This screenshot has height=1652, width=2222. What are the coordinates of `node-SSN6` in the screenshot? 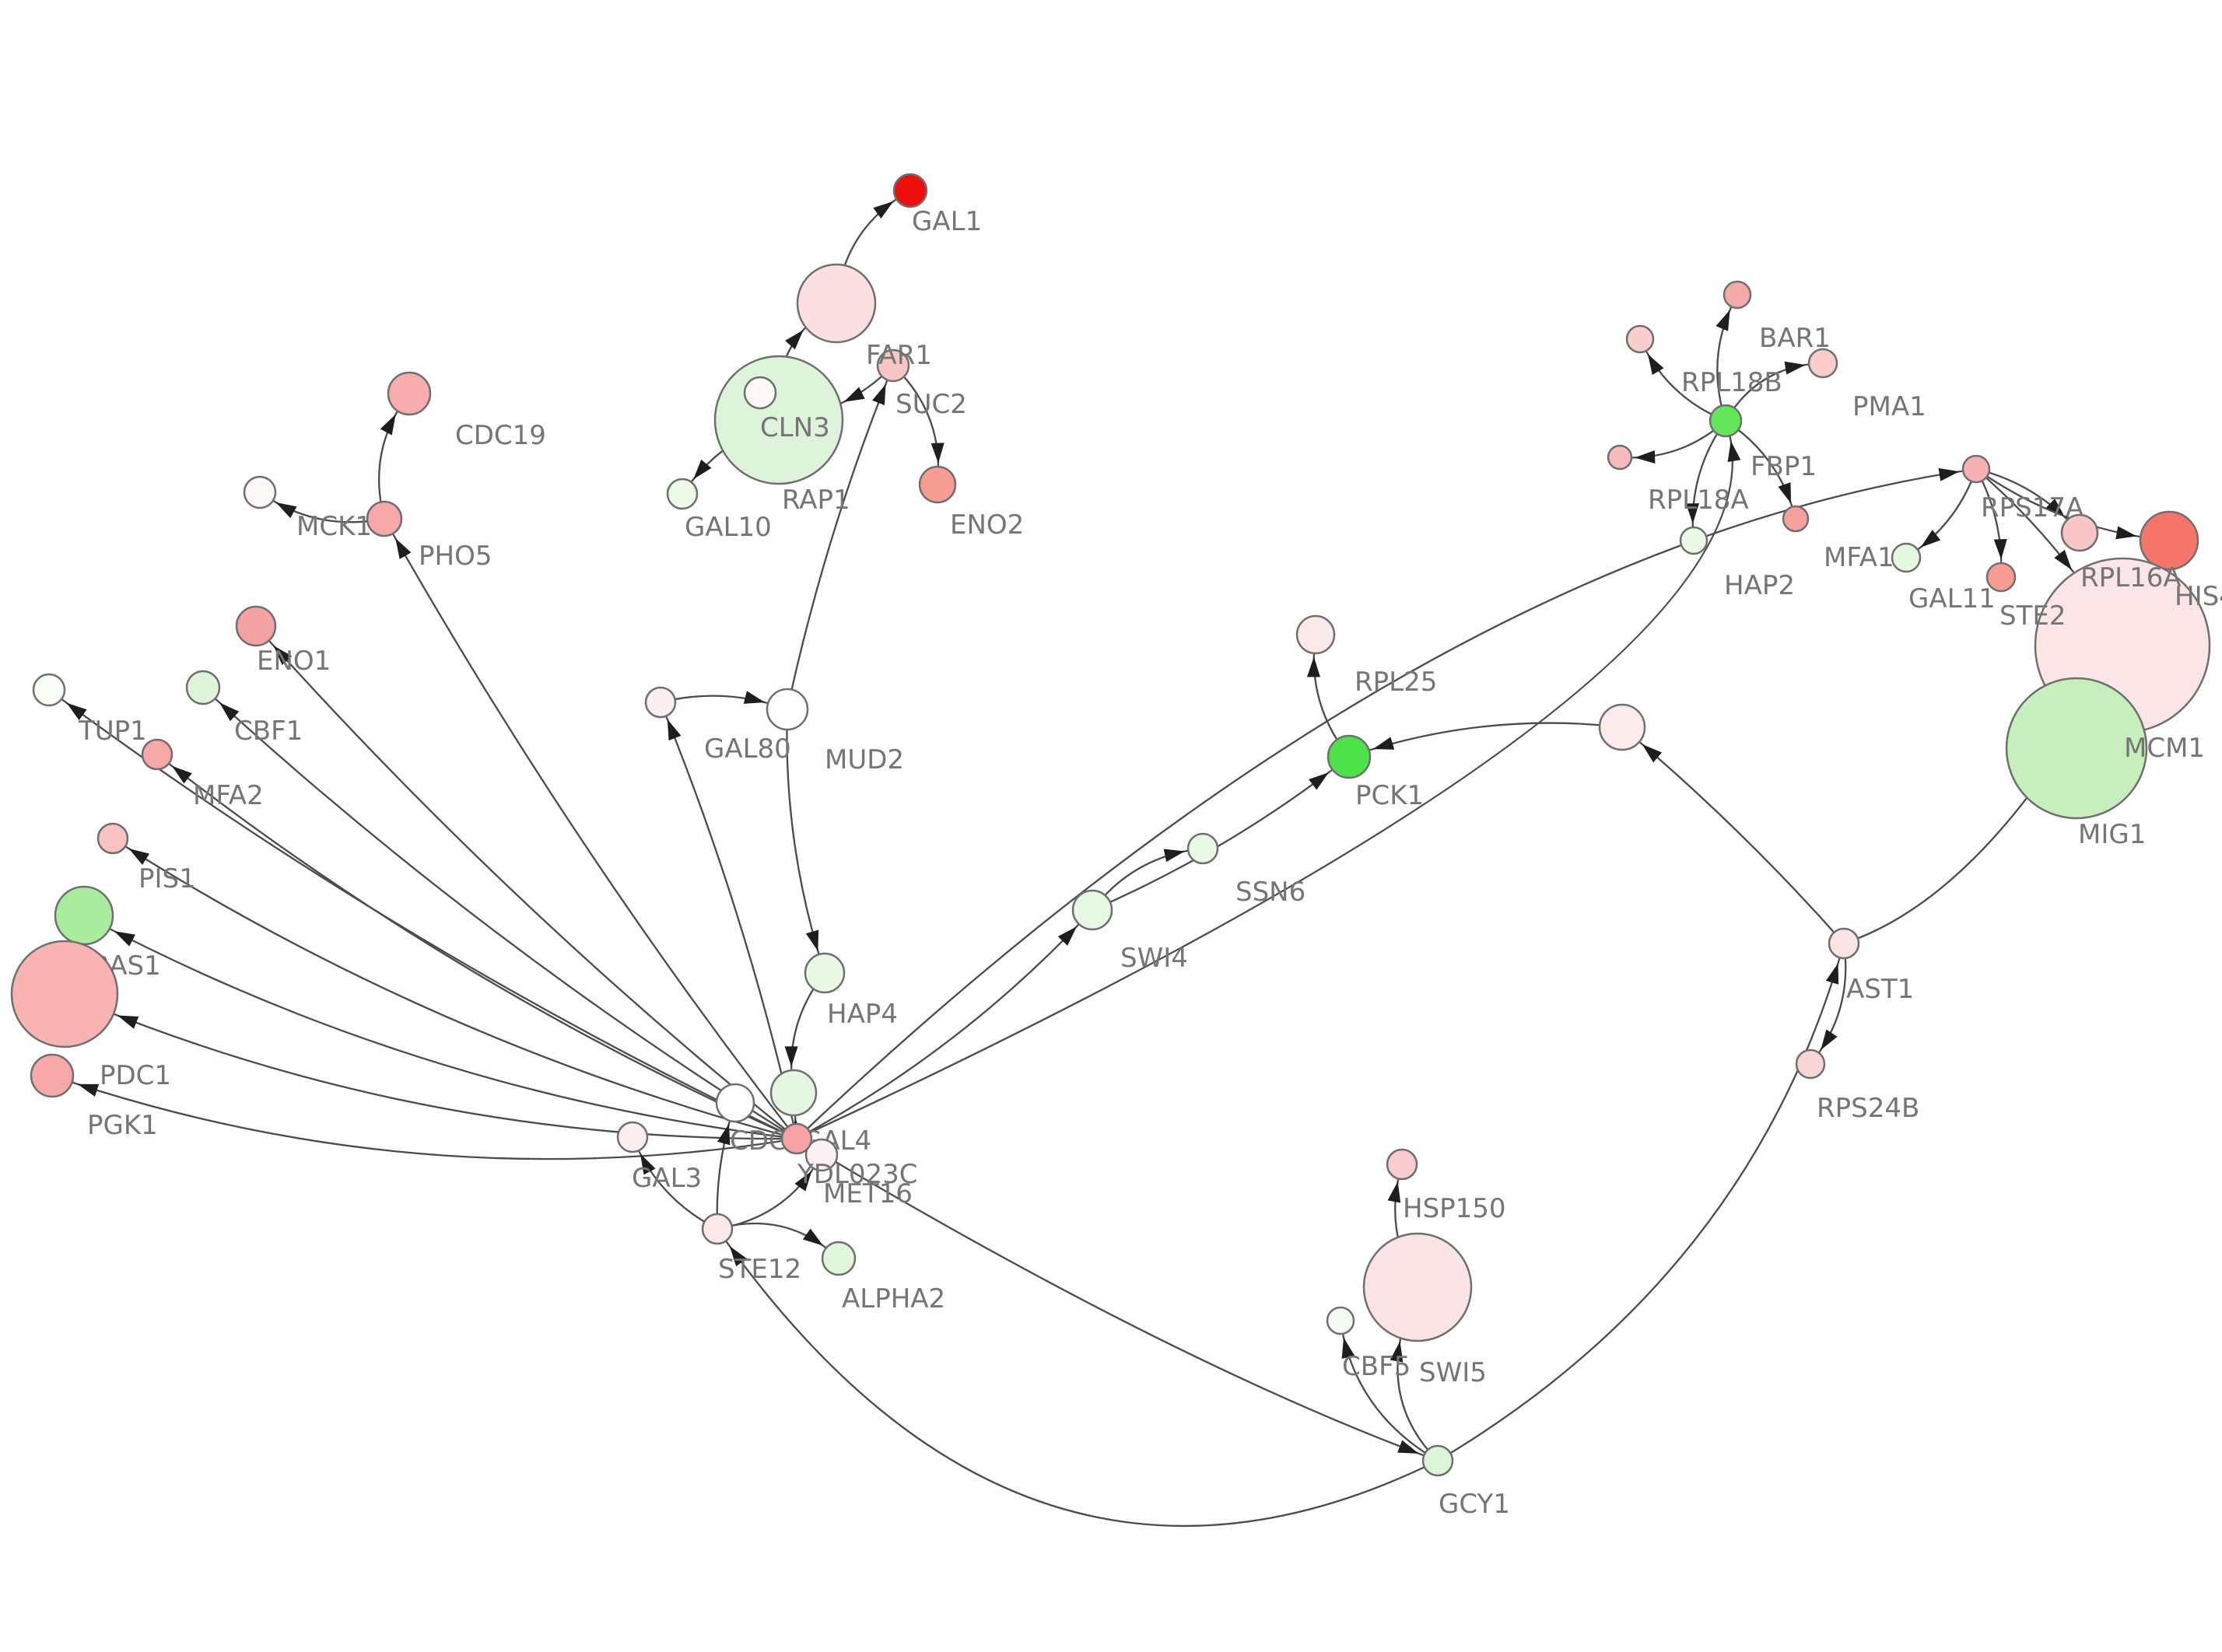 It's located at (1202, 849).